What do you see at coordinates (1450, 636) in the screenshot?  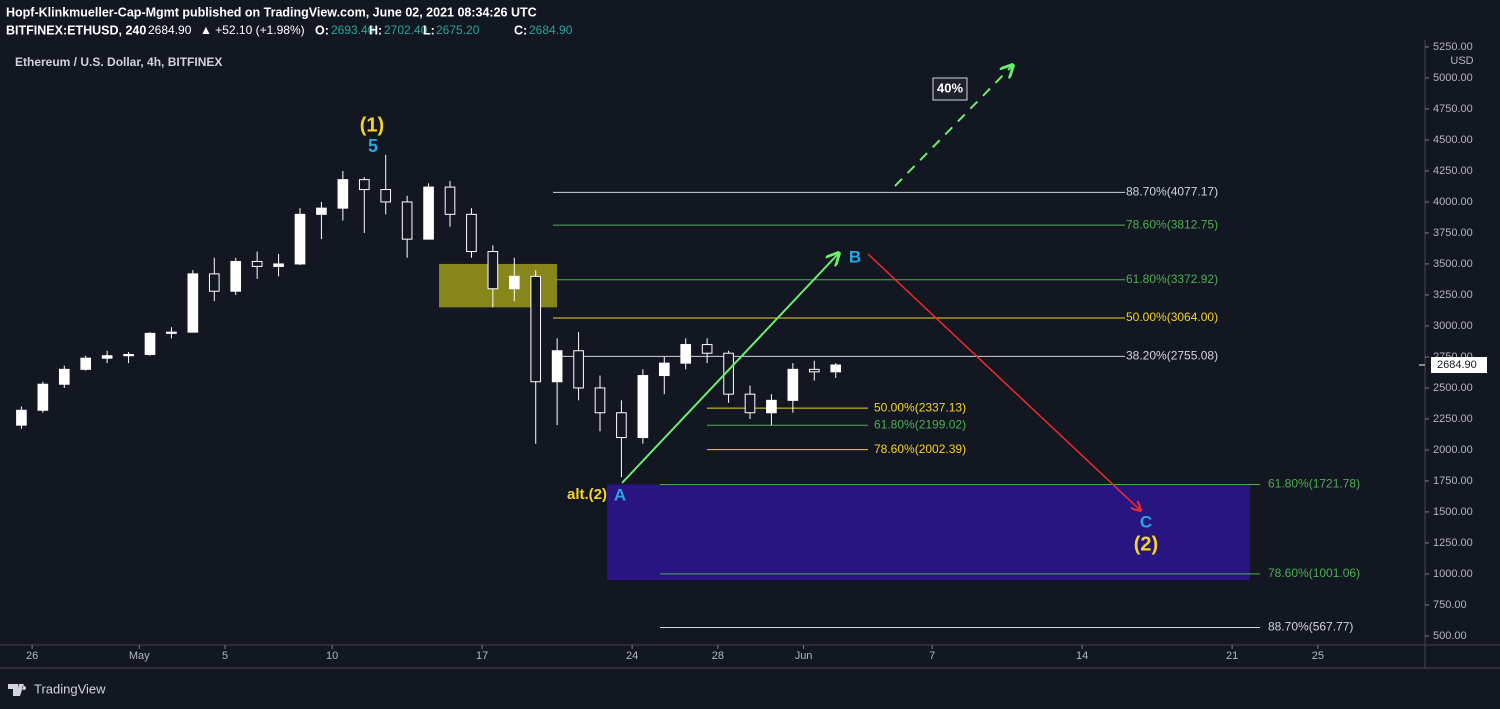 I see `y-tick-label: 500.00` at bounding box center [1450, 636].